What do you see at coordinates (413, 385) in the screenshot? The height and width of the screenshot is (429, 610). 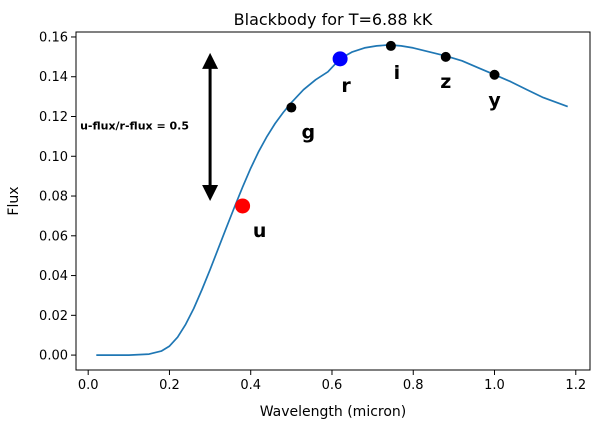 I see `x-tick-label: 0.8` at bounding box center [413, 385].